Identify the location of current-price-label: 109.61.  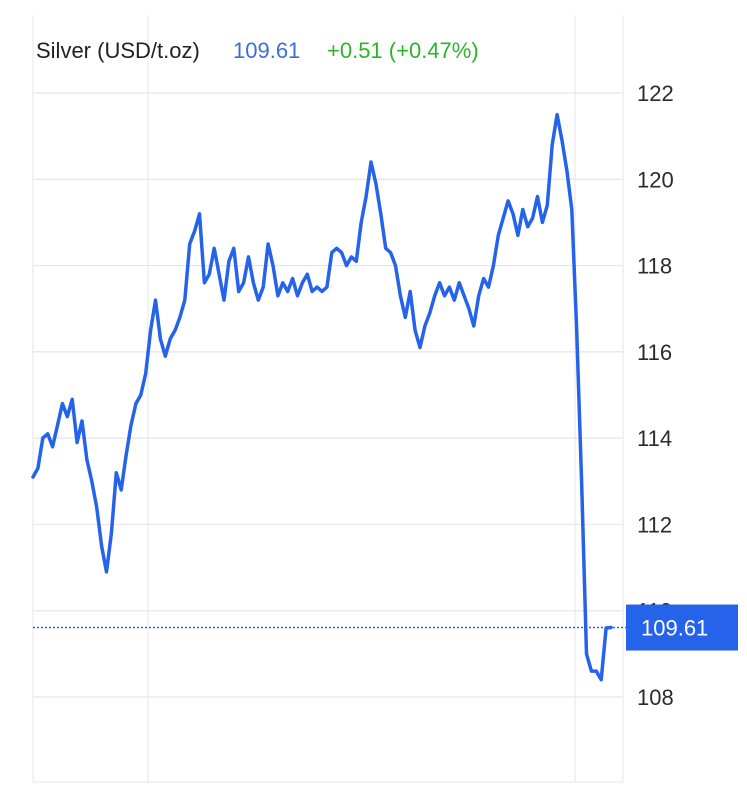
(674, 628).